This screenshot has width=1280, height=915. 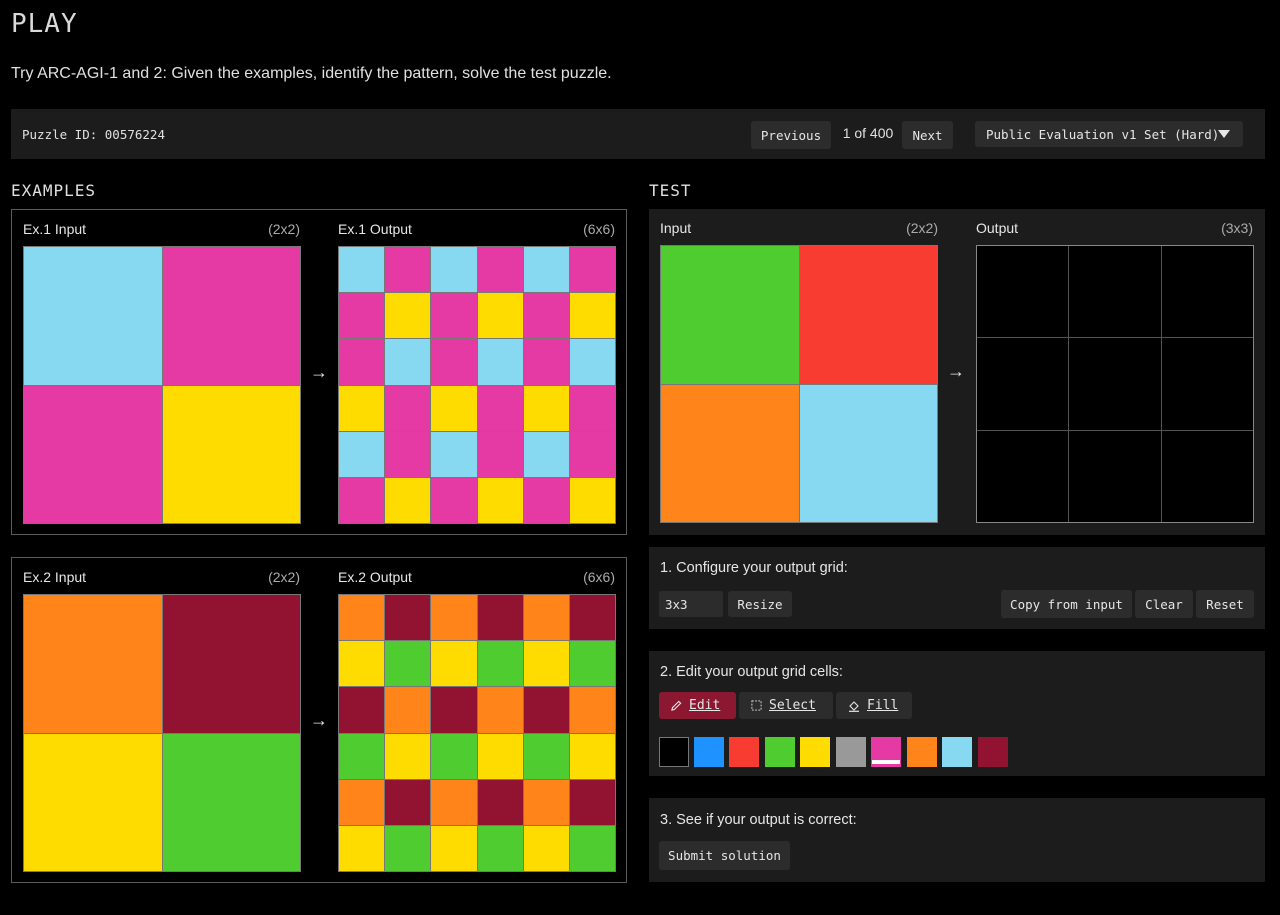 What do you see at coordinates (674, 752) in the screenshot?
I see `color-swatch-k` at bounding box center [674, 752].